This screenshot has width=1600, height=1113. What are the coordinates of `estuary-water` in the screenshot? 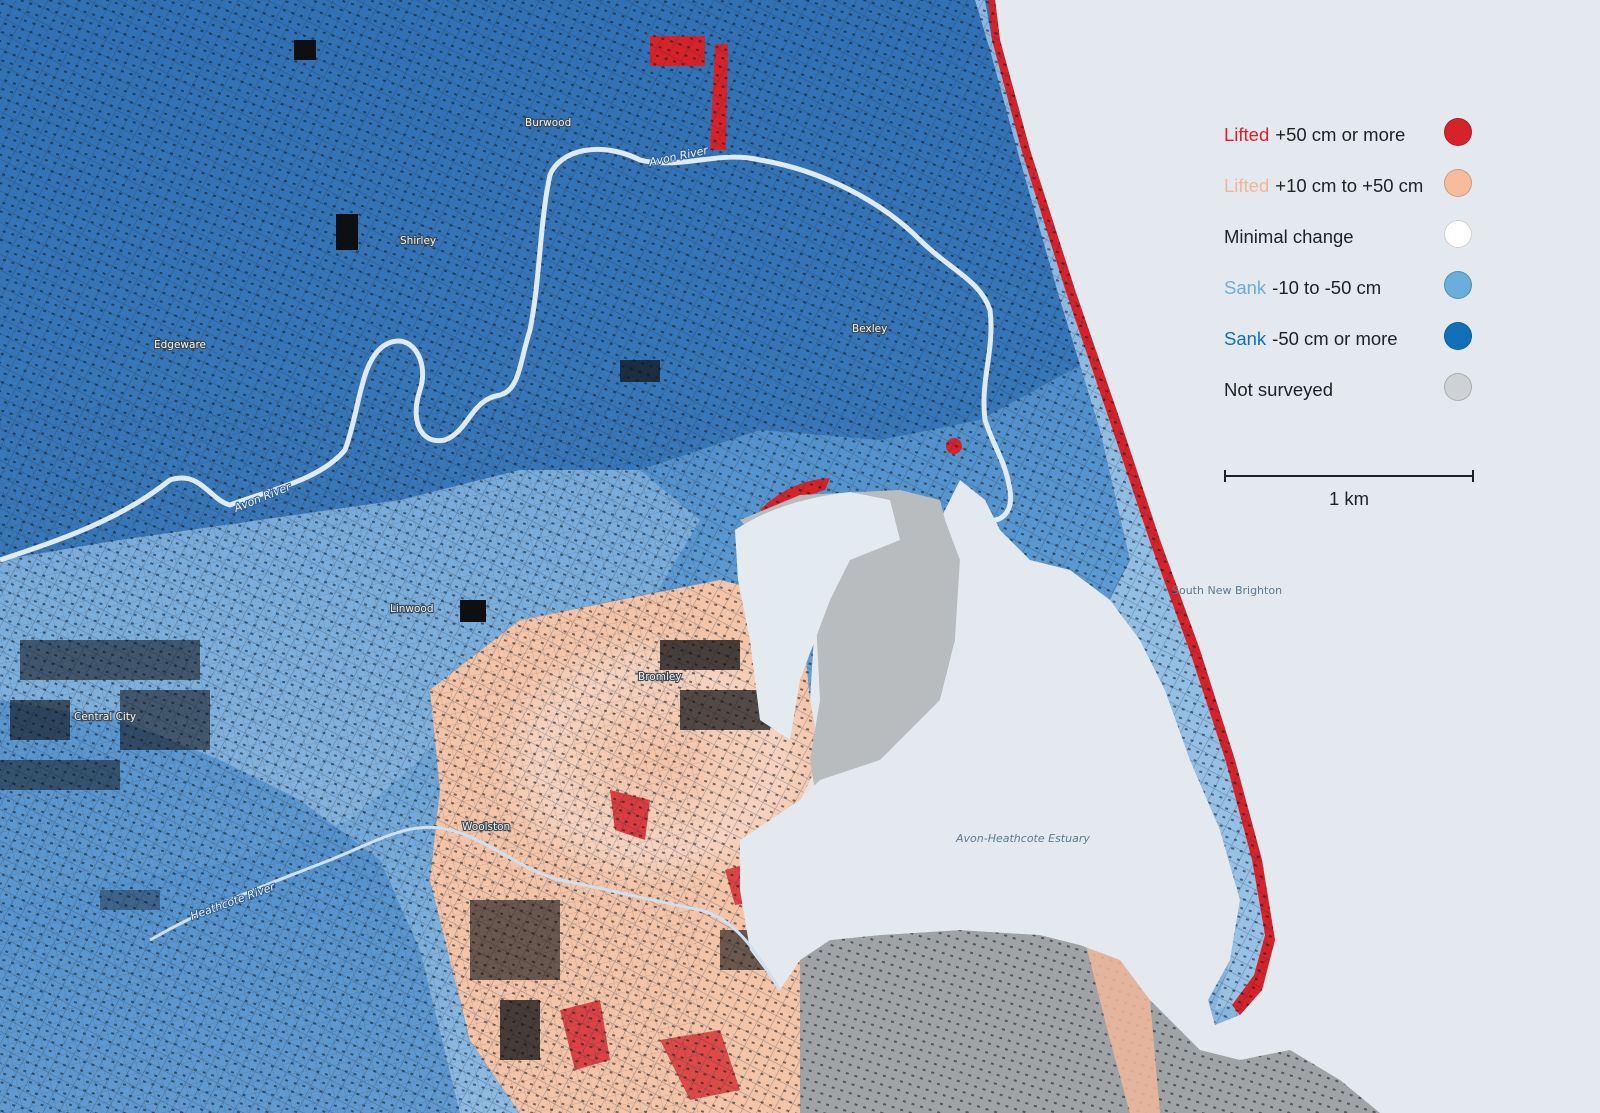 It's located at (977, 800).